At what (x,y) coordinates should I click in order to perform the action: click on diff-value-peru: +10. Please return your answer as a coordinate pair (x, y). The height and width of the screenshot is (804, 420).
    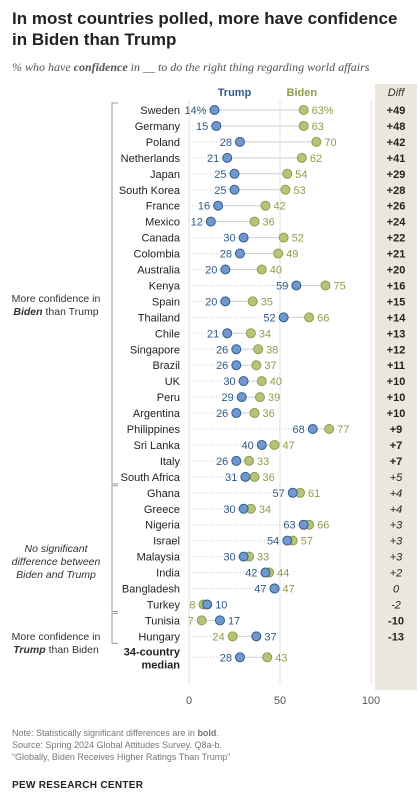
    Looking at the image, I should click on (396, 398).